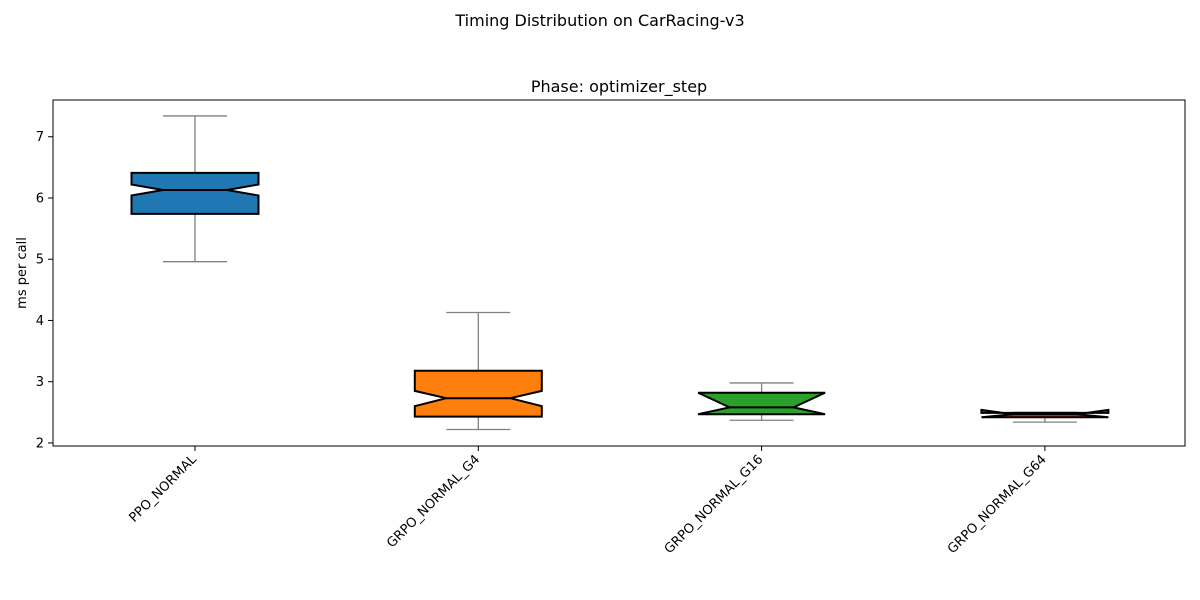 The image size is (1200, 600). I want to click on y-axis-label: ms per call, so click(22, 273).